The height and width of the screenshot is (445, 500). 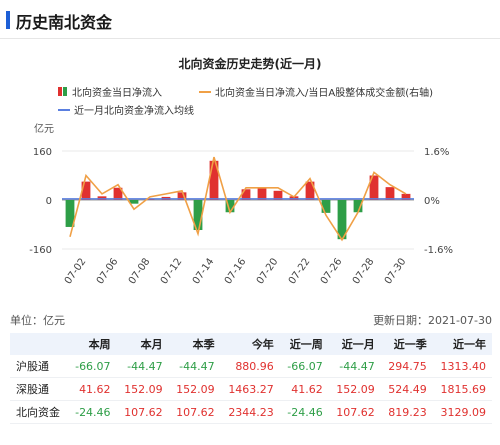 I want to click on row-label: 北向资金, so click(x=39, y=412).